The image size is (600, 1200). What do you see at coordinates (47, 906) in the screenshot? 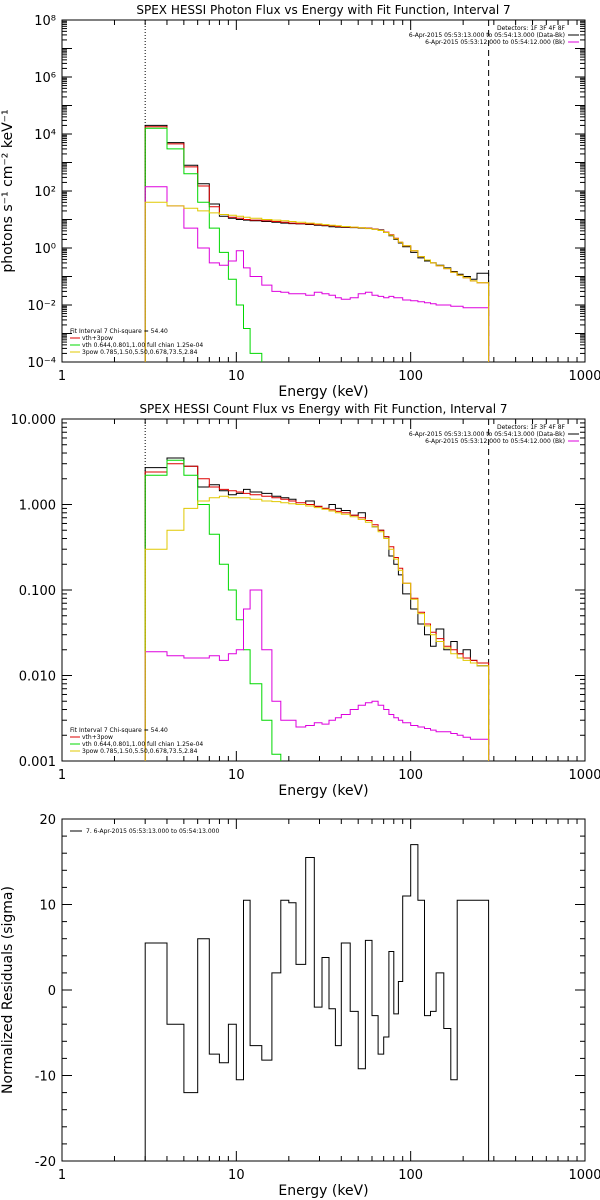
I see `y-tick-label: 10` at bounding box center [47, 906].